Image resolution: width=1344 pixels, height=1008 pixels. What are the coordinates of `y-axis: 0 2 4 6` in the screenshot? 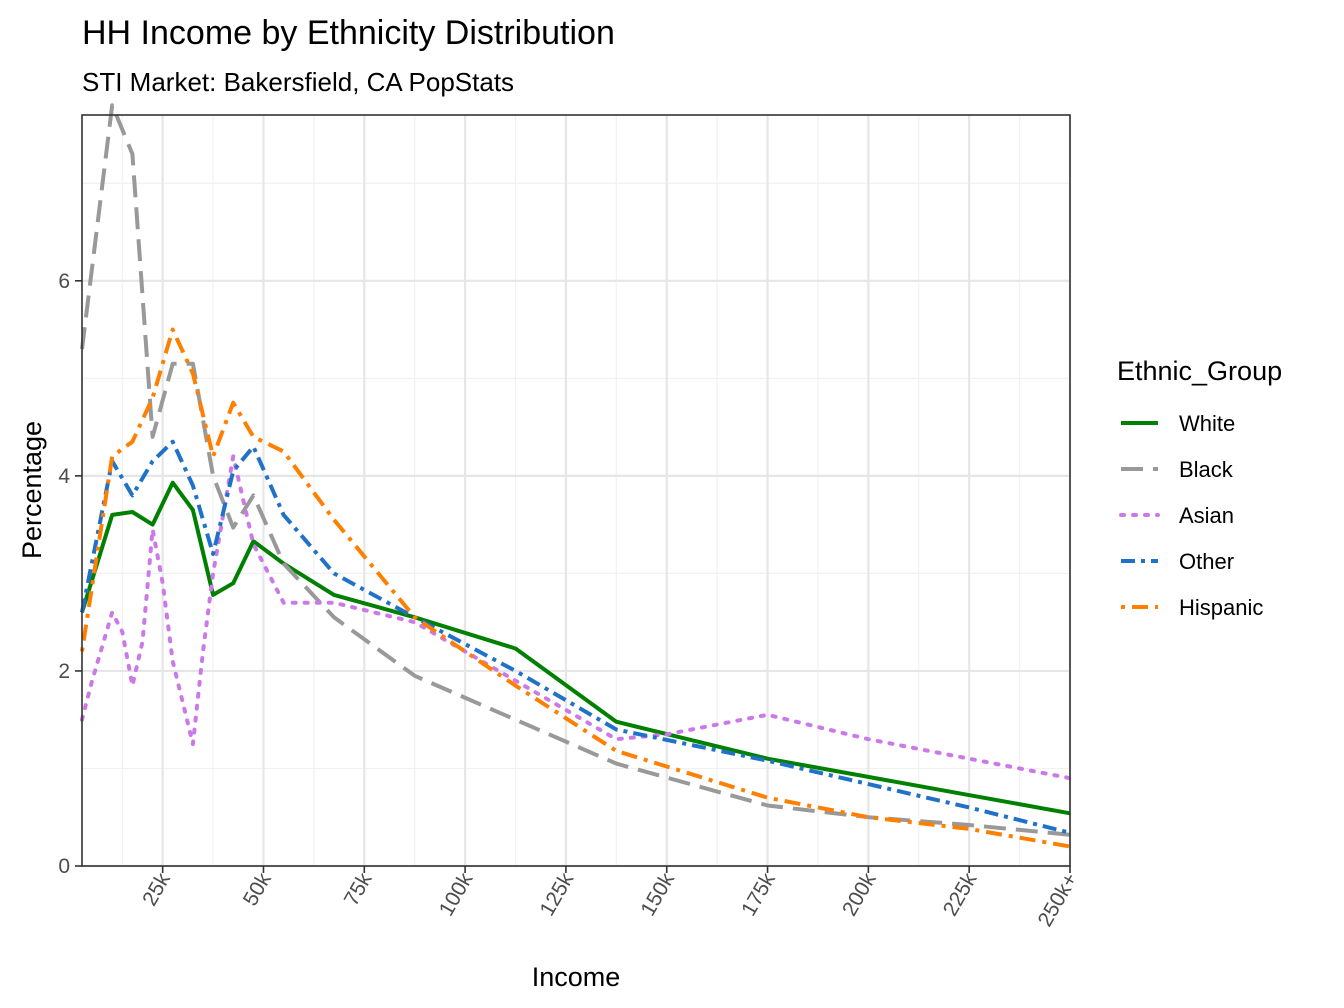 It's located at (70, 574).